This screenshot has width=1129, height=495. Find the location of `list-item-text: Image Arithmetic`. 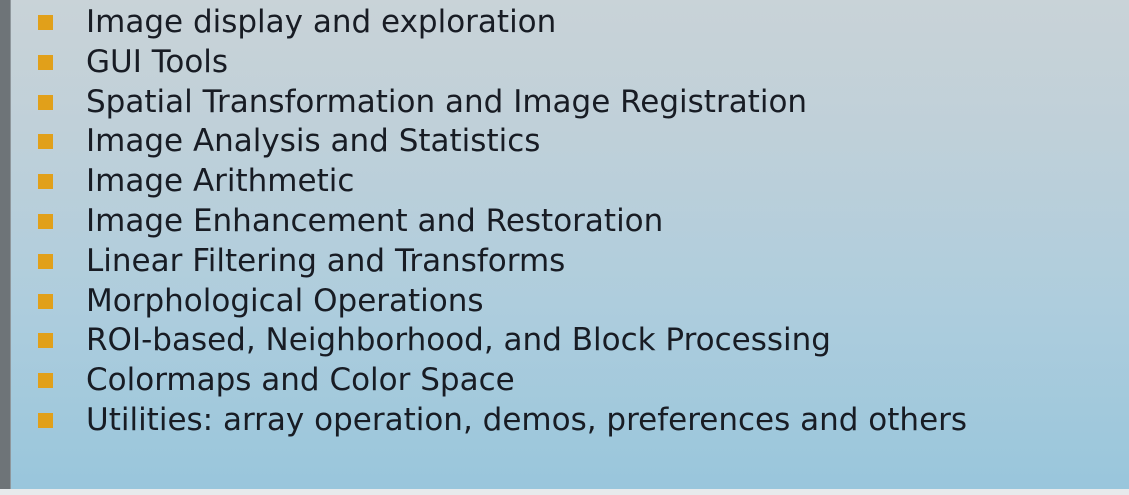

list-item-text: Image Arithmetic is located at coordinates (220, 181).